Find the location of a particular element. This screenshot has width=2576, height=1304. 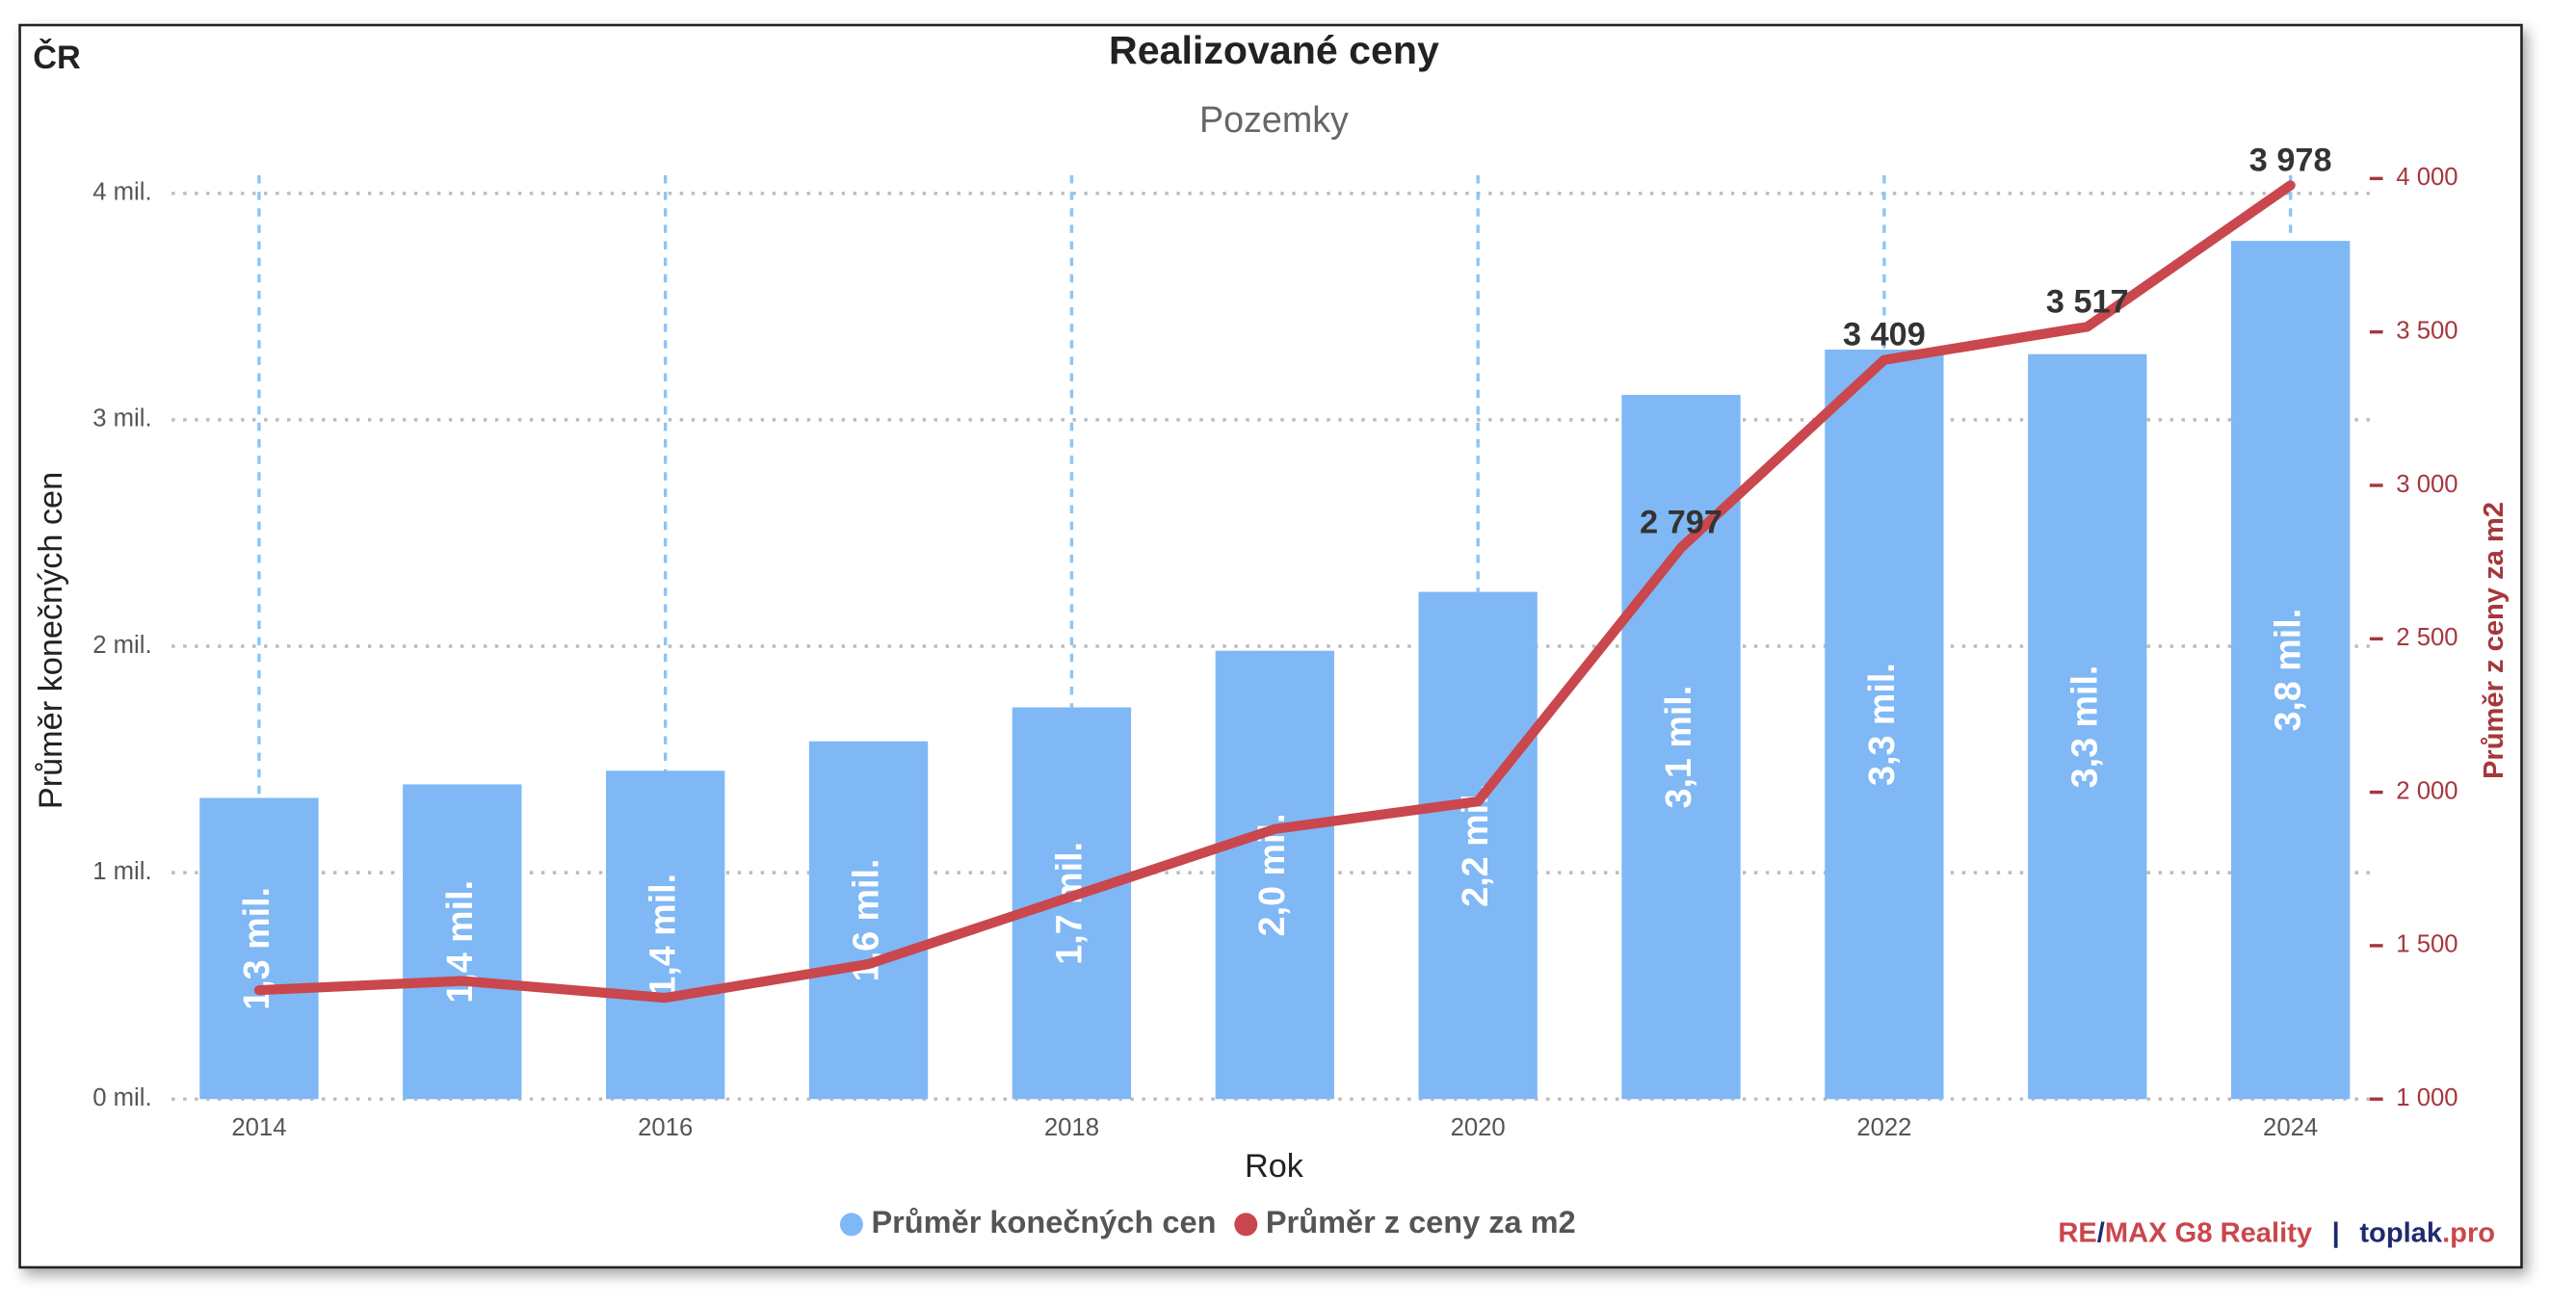

x-tick-label: 2020 is located at coordinates (1478, 1127).